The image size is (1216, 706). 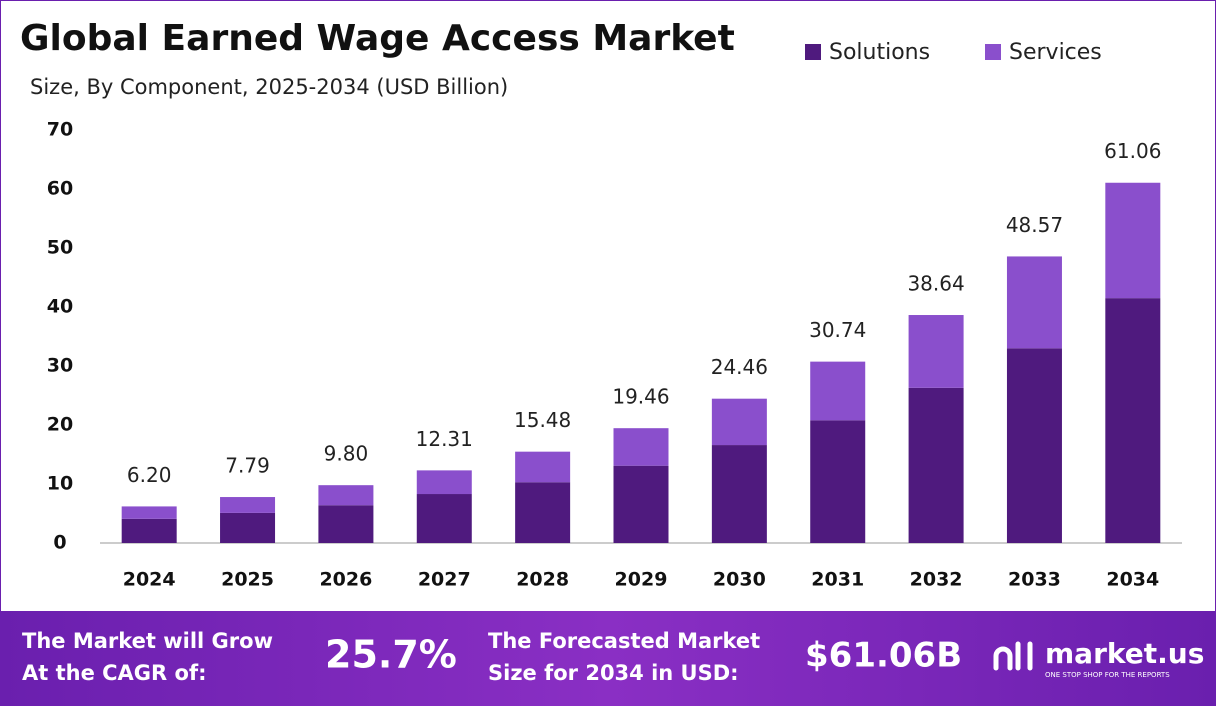 I want to click on y-tick-label: 40, so click(x=60, y=307).